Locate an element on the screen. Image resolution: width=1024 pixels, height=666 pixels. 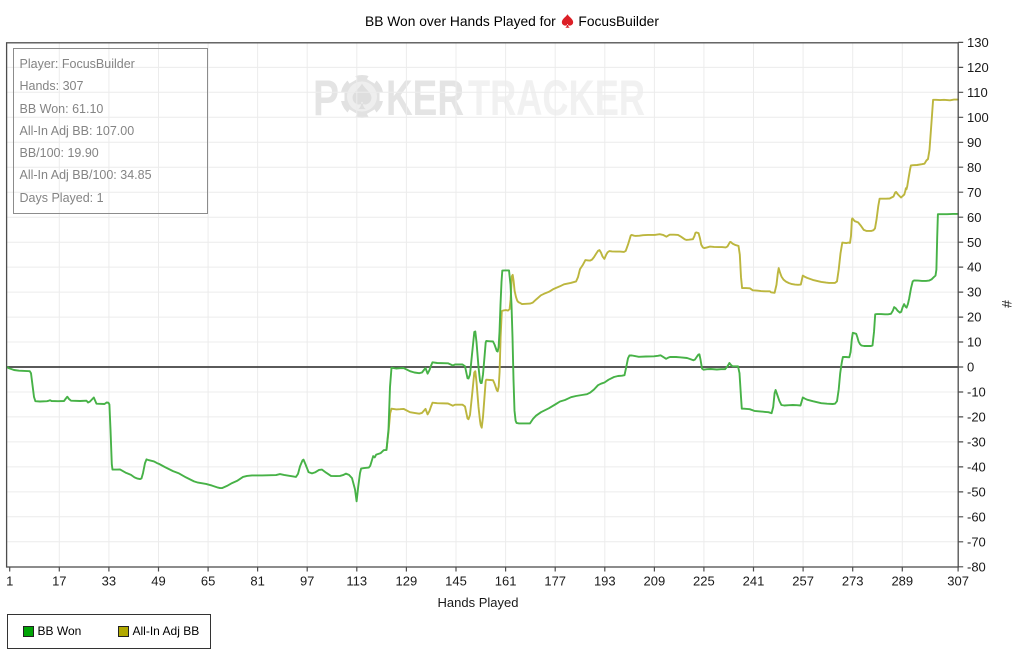
svg-text: -70 is located at coordinates (976, 541).